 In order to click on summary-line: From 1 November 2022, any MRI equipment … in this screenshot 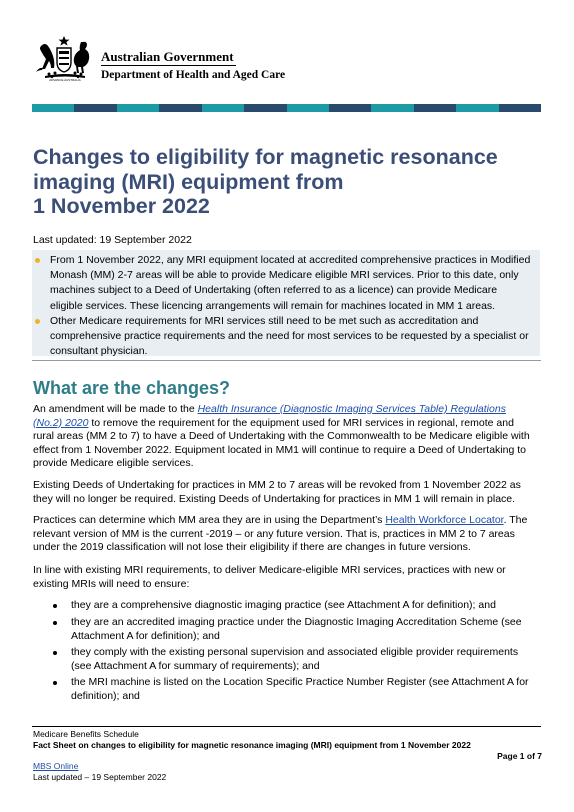, I will do `click(290, 260)`.